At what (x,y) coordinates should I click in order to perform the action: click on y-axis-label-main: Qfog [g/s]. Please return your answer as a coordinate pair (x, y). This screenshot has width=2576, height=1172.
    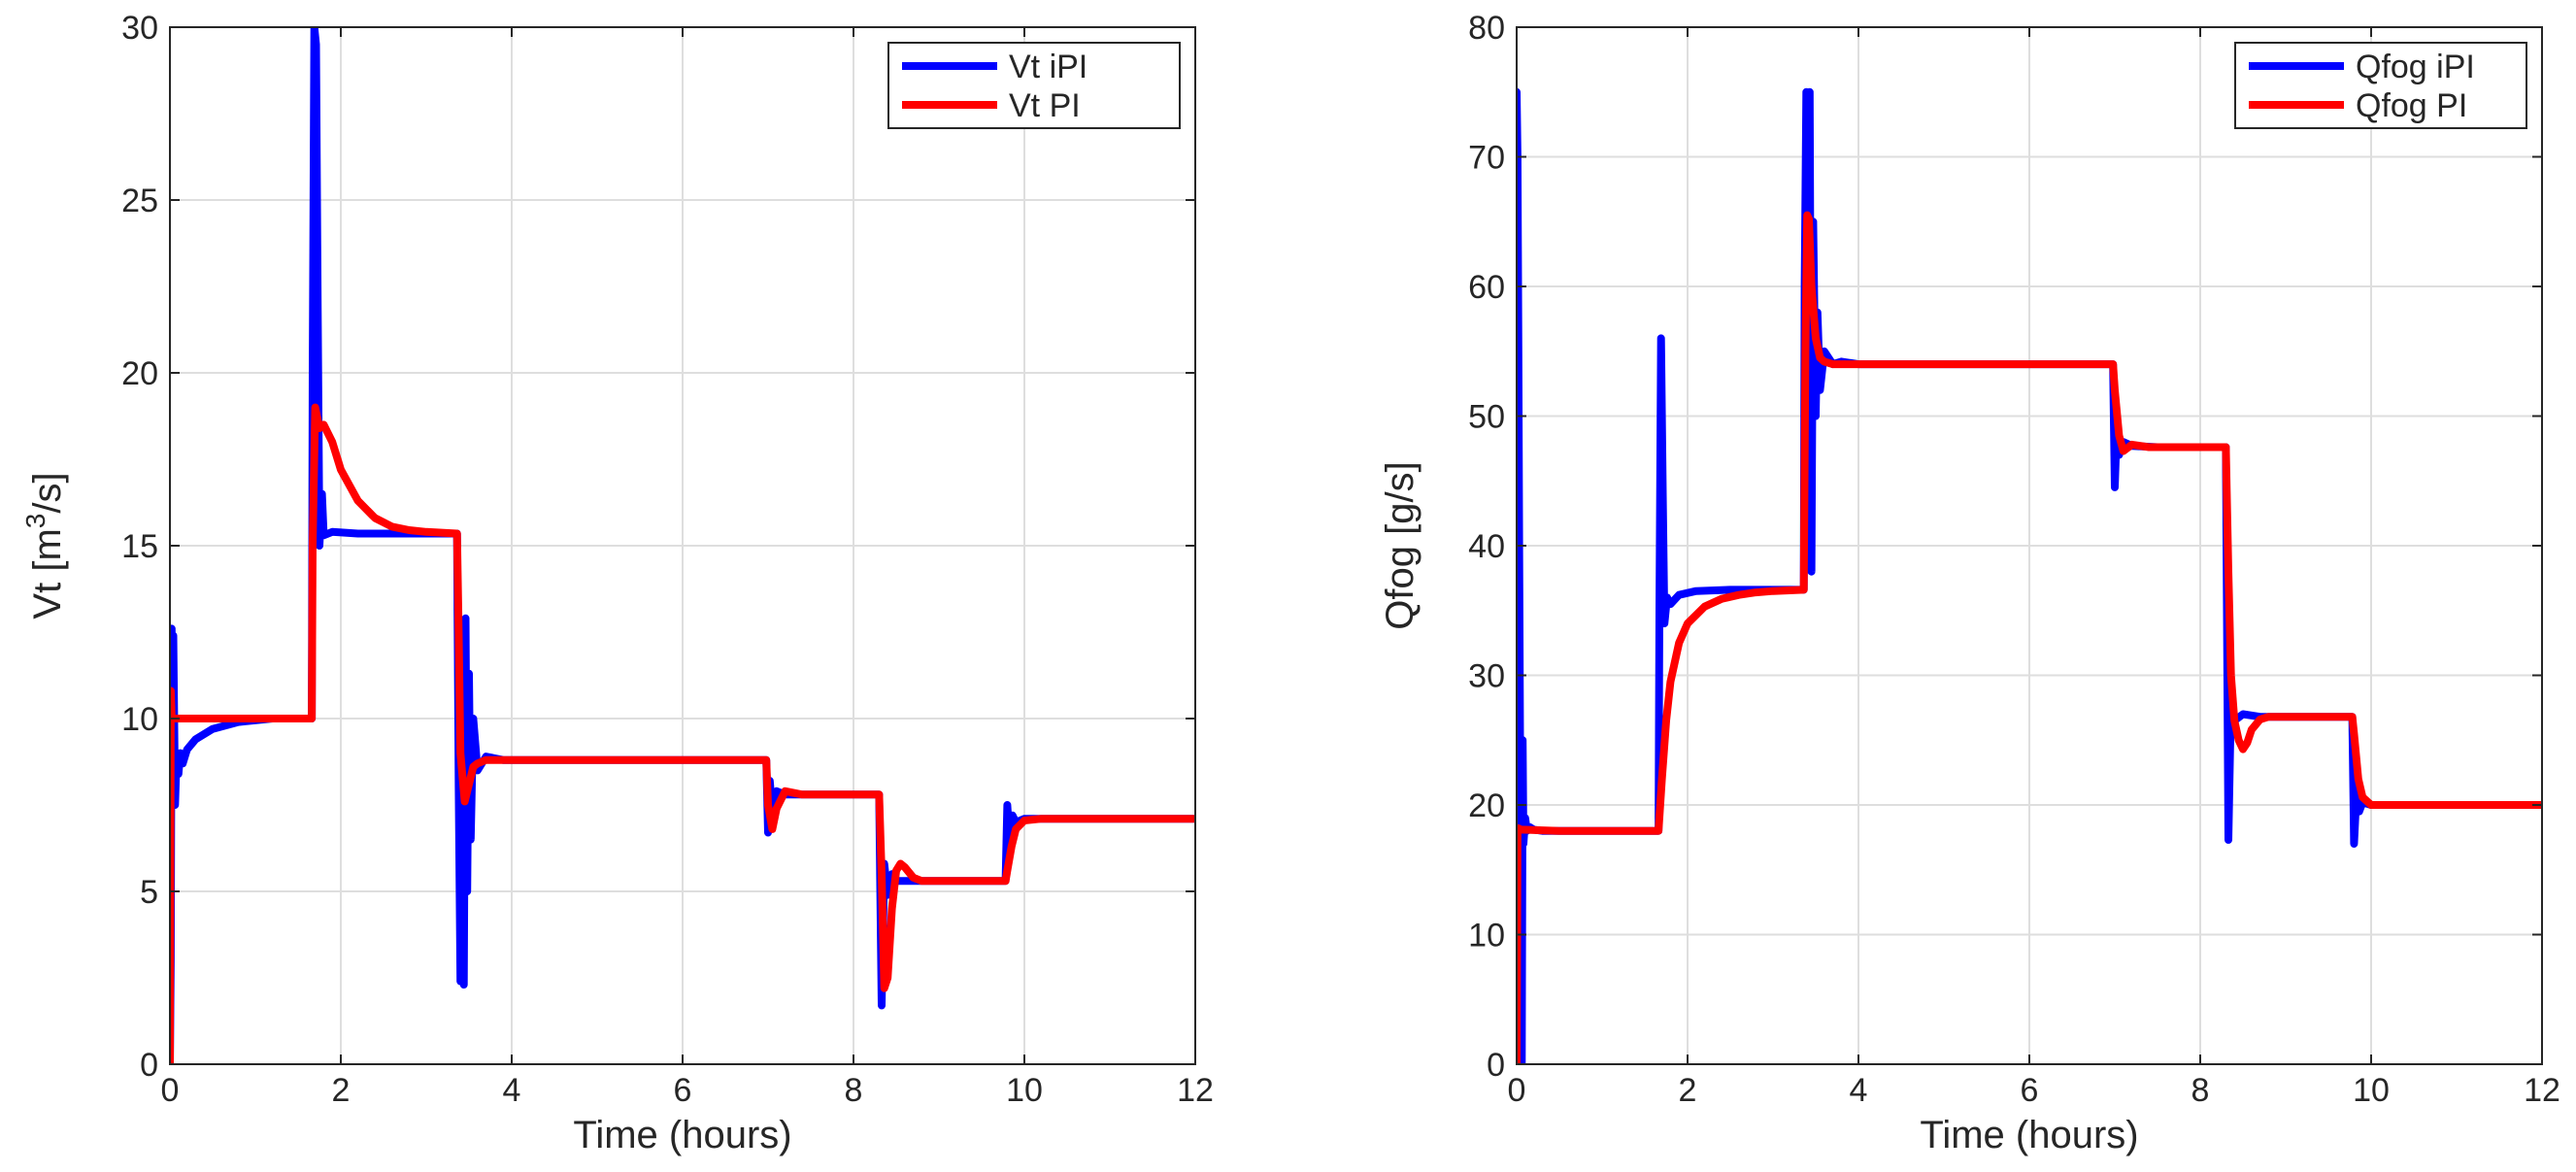
    Looking at the image, I should click on (1400, 545).